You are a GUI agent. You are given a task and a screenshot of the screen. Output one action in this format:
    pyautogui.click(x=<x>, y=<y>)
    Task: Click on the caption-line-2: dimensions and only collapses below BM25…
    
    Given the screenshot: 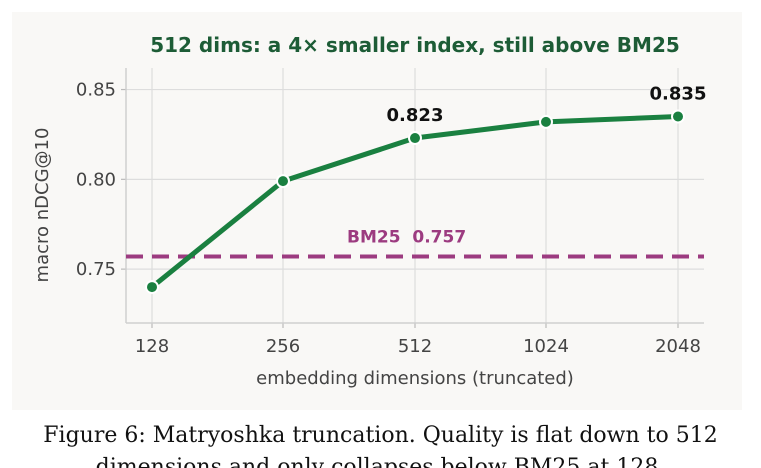 What is the action you would take?
    pyautogui.click(x=380, y=461)
    